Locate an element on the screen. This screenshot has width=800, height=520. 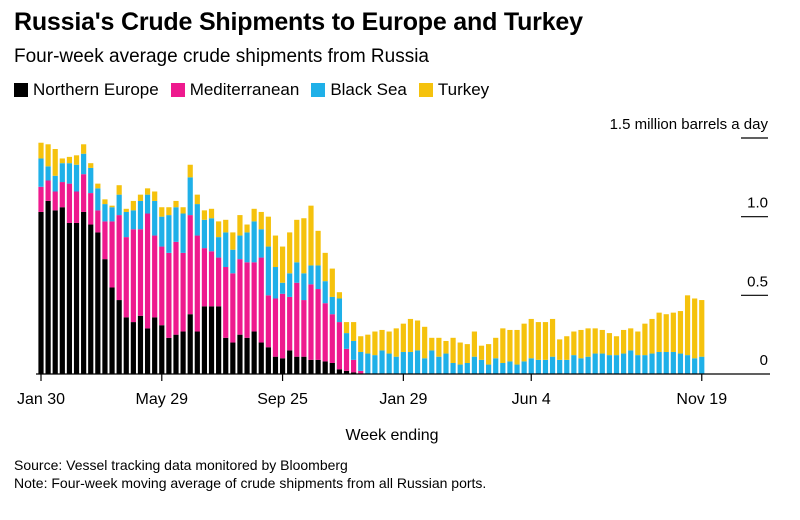
y-tick-label: 0 is located at coordinates (764, 360).